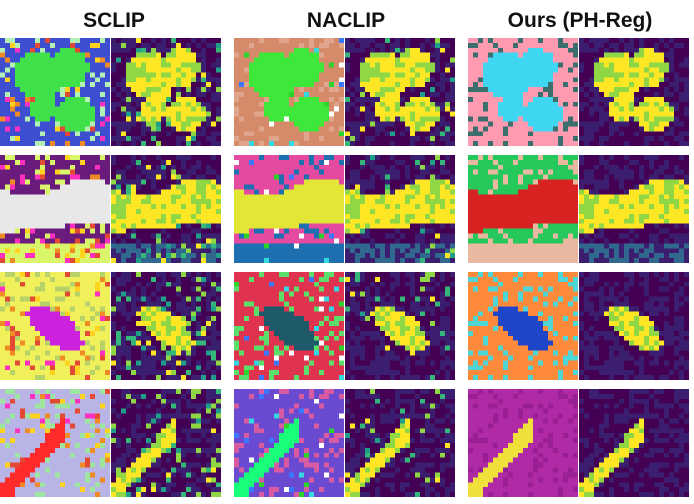 This screenshot has height=504, width=694. What do you see at coordinates (580, 20) in the screenshot?
I see `column-title-ours: Ours (PH-Reg)` at bounding box center [580, 20].